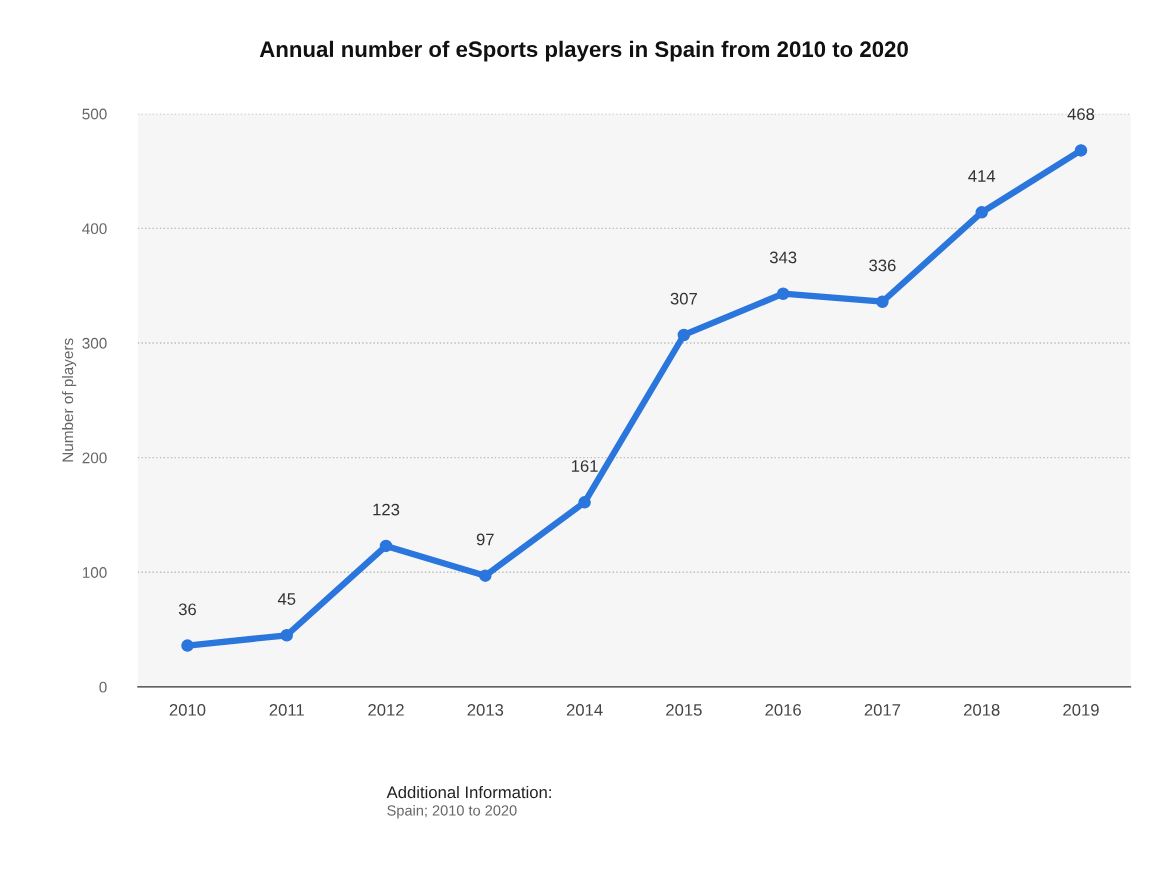  What do you see at coordinates (982, 176) in the screenshot?
I see `data-label: 414` at bounding box center [982, 176].